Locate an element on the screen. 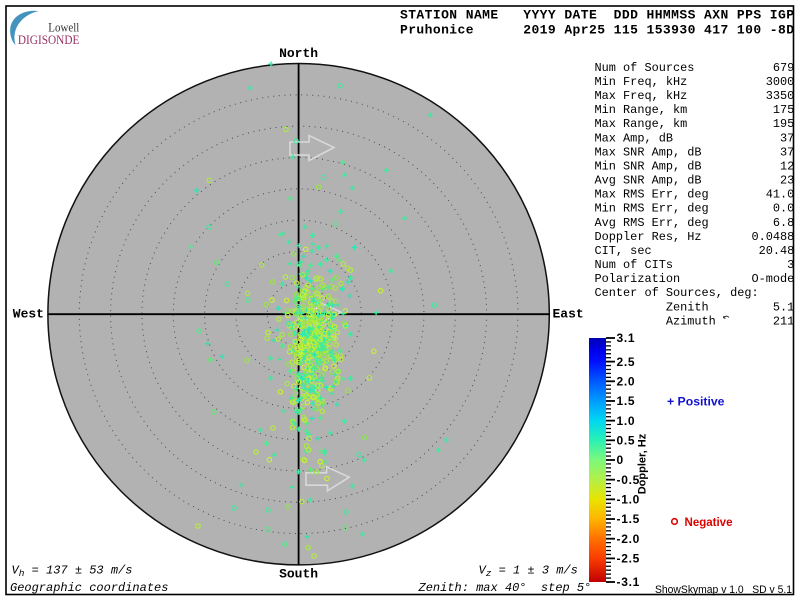  svg-text: Min RMS Err, deg 0.0 is located at coordinates (695, 209).